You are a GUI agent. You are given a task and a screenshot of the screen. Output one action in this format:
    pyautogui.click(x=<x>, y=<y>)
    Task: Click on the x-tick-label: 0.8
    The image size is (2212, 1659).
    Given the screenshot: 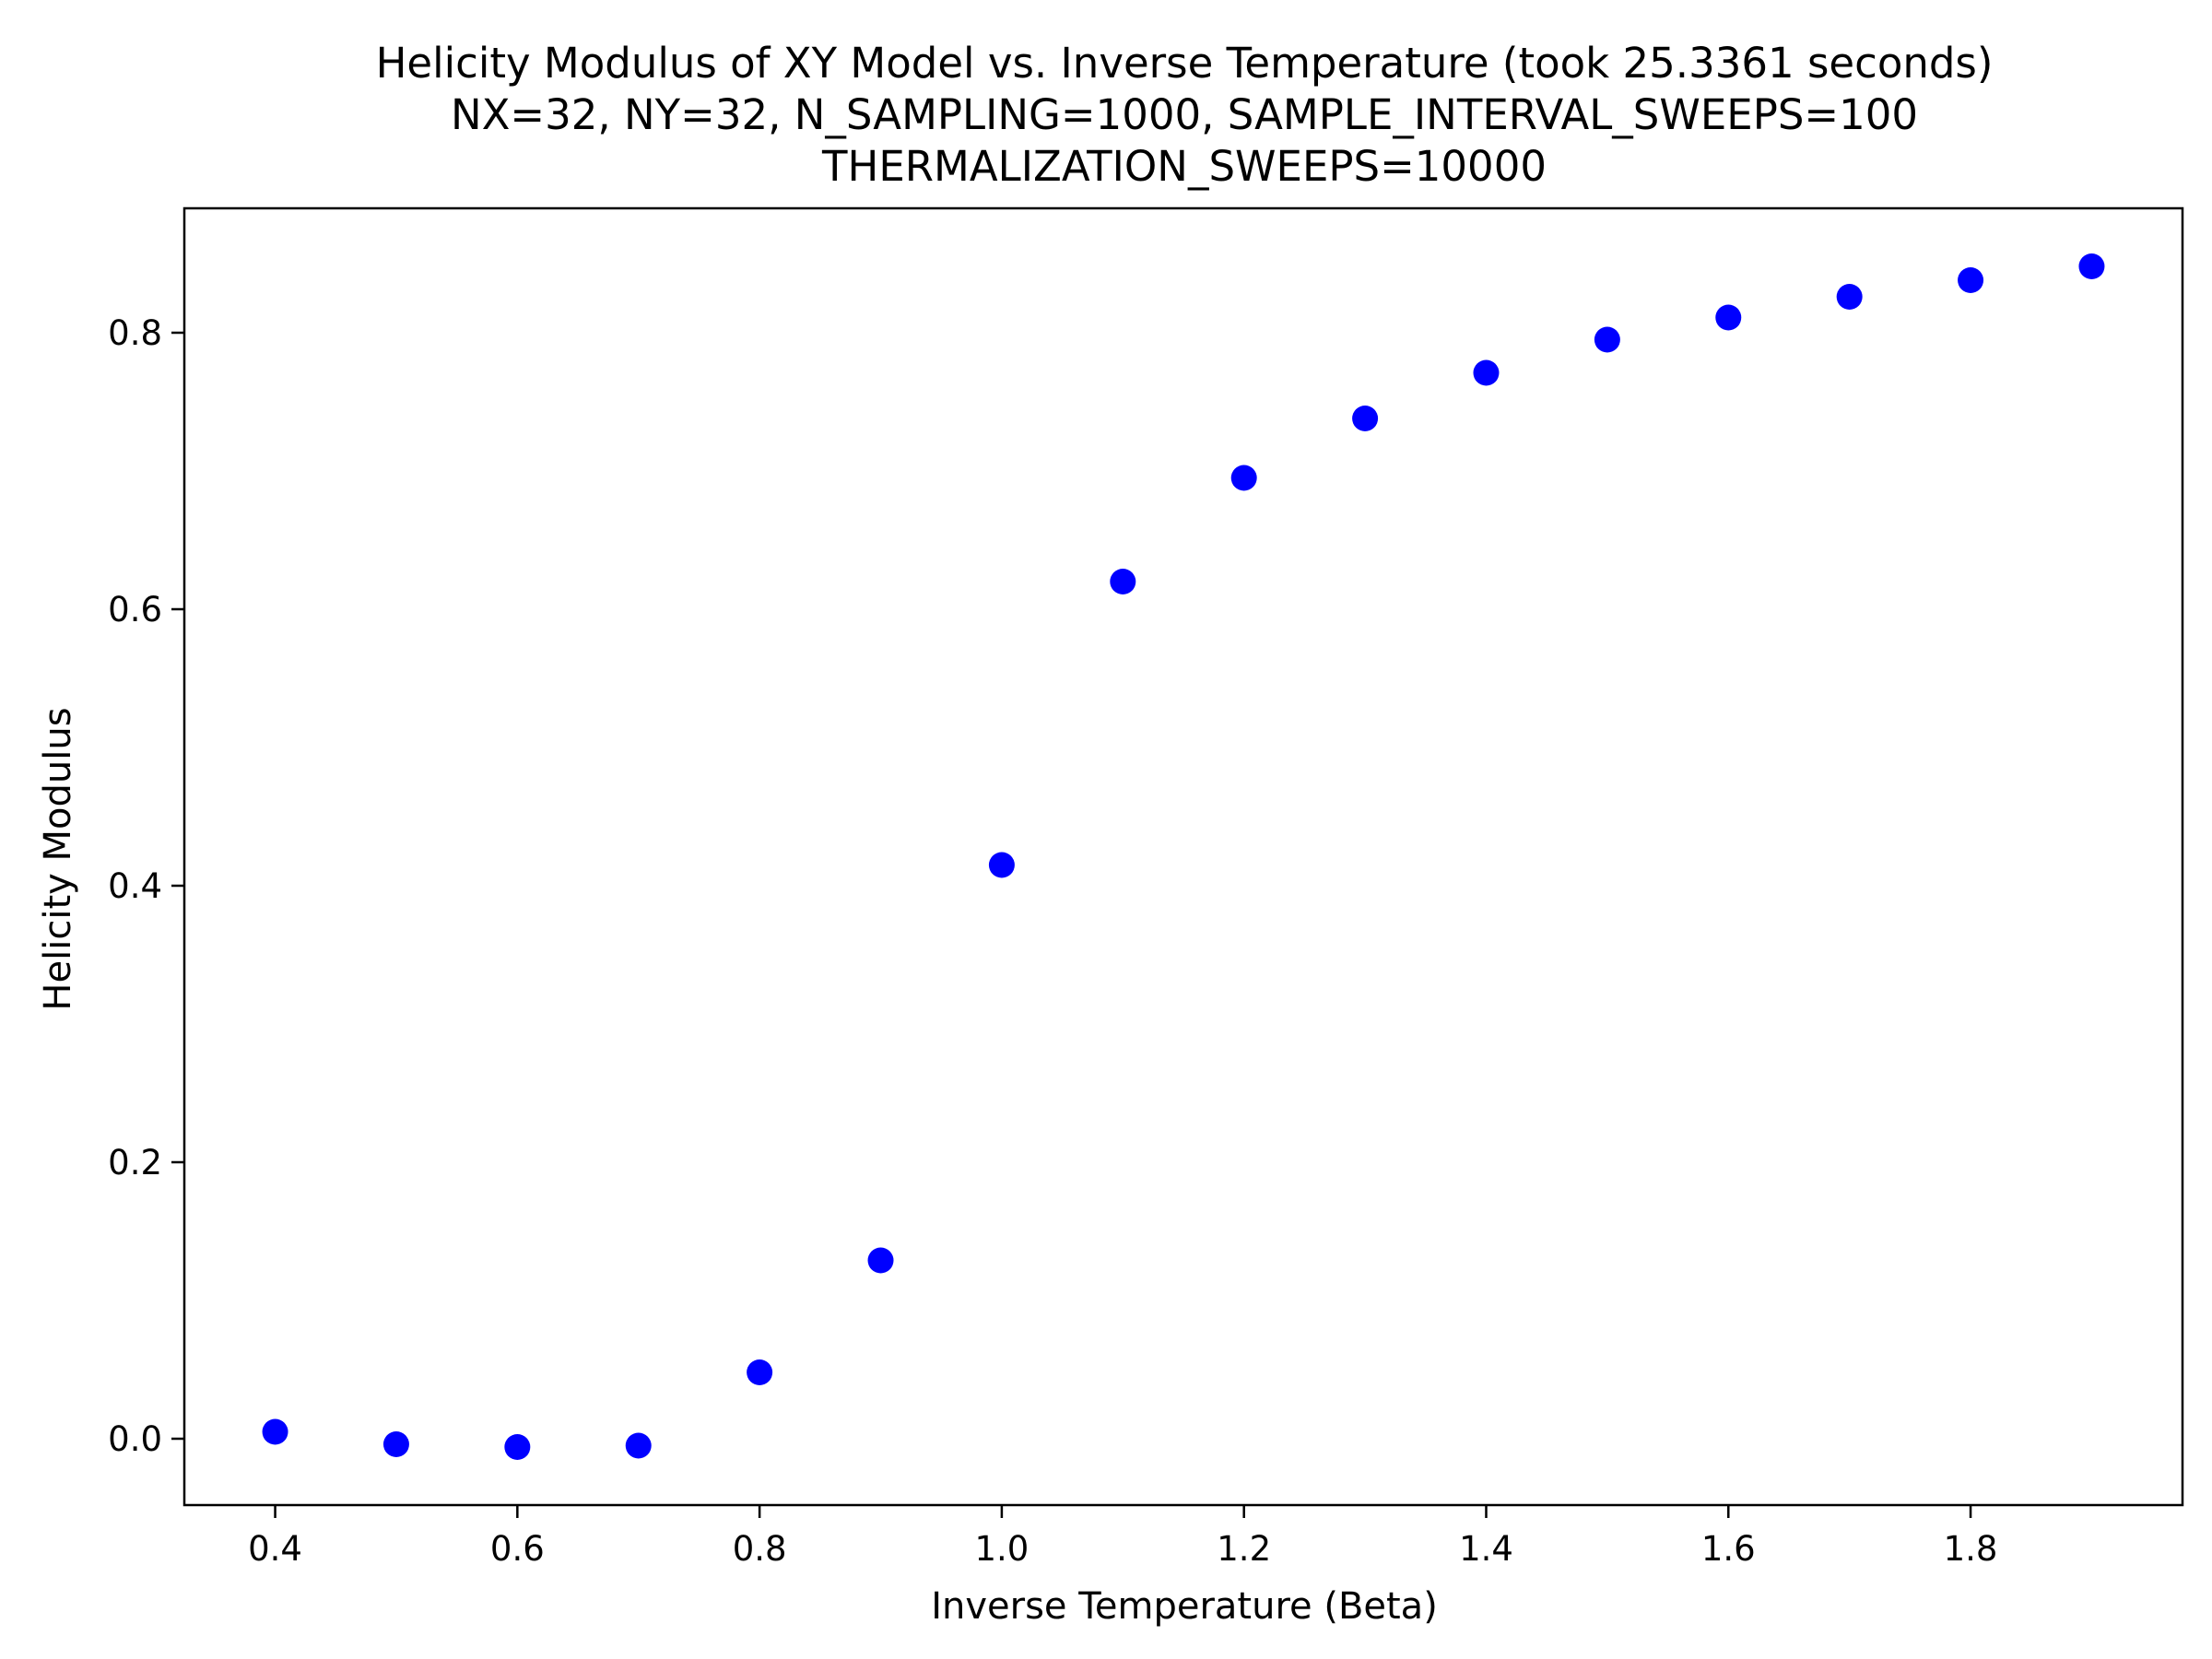 What is the action you would take?
    pyautogui.click(x=760, y=1549)
    